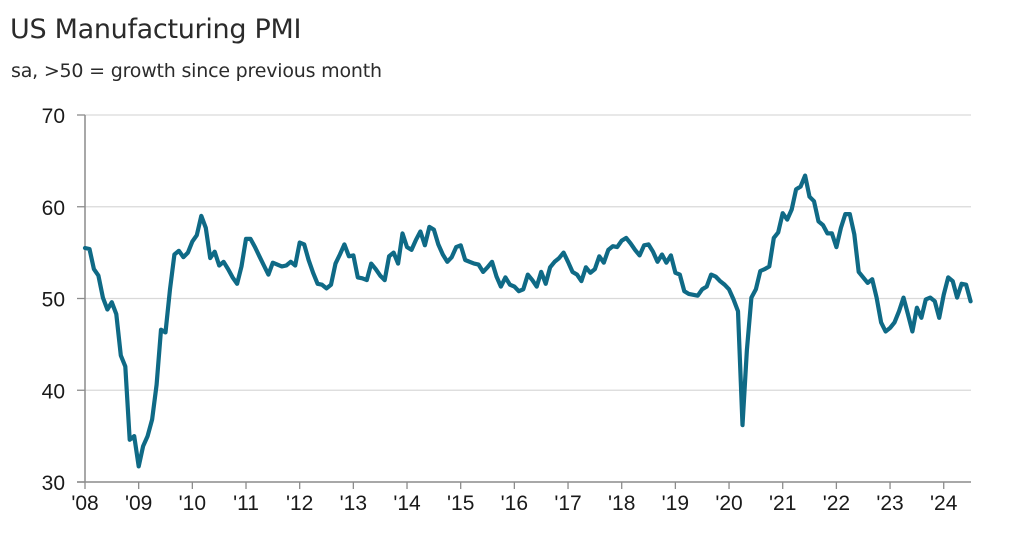  Describe the element at coordinates (53, 391) in the screenshot. I see `y-tick-label: 40` at that location.